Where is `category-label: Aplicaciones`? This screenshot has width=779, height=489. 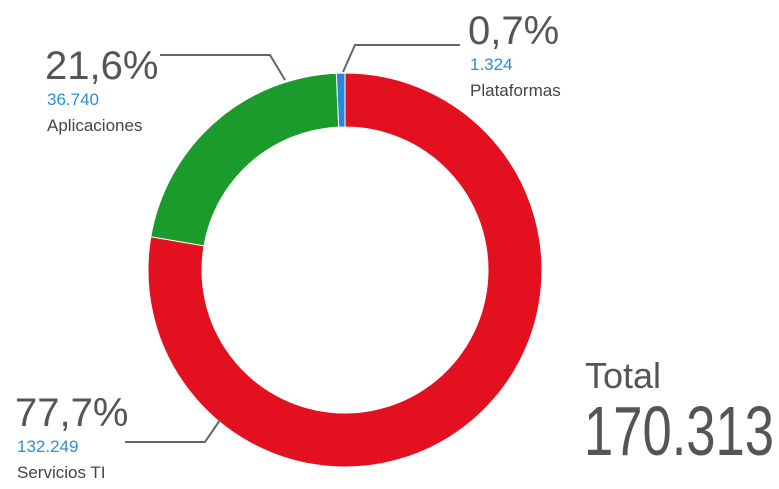 category-label: Aplicaciones is located at coordinates (94, 125).